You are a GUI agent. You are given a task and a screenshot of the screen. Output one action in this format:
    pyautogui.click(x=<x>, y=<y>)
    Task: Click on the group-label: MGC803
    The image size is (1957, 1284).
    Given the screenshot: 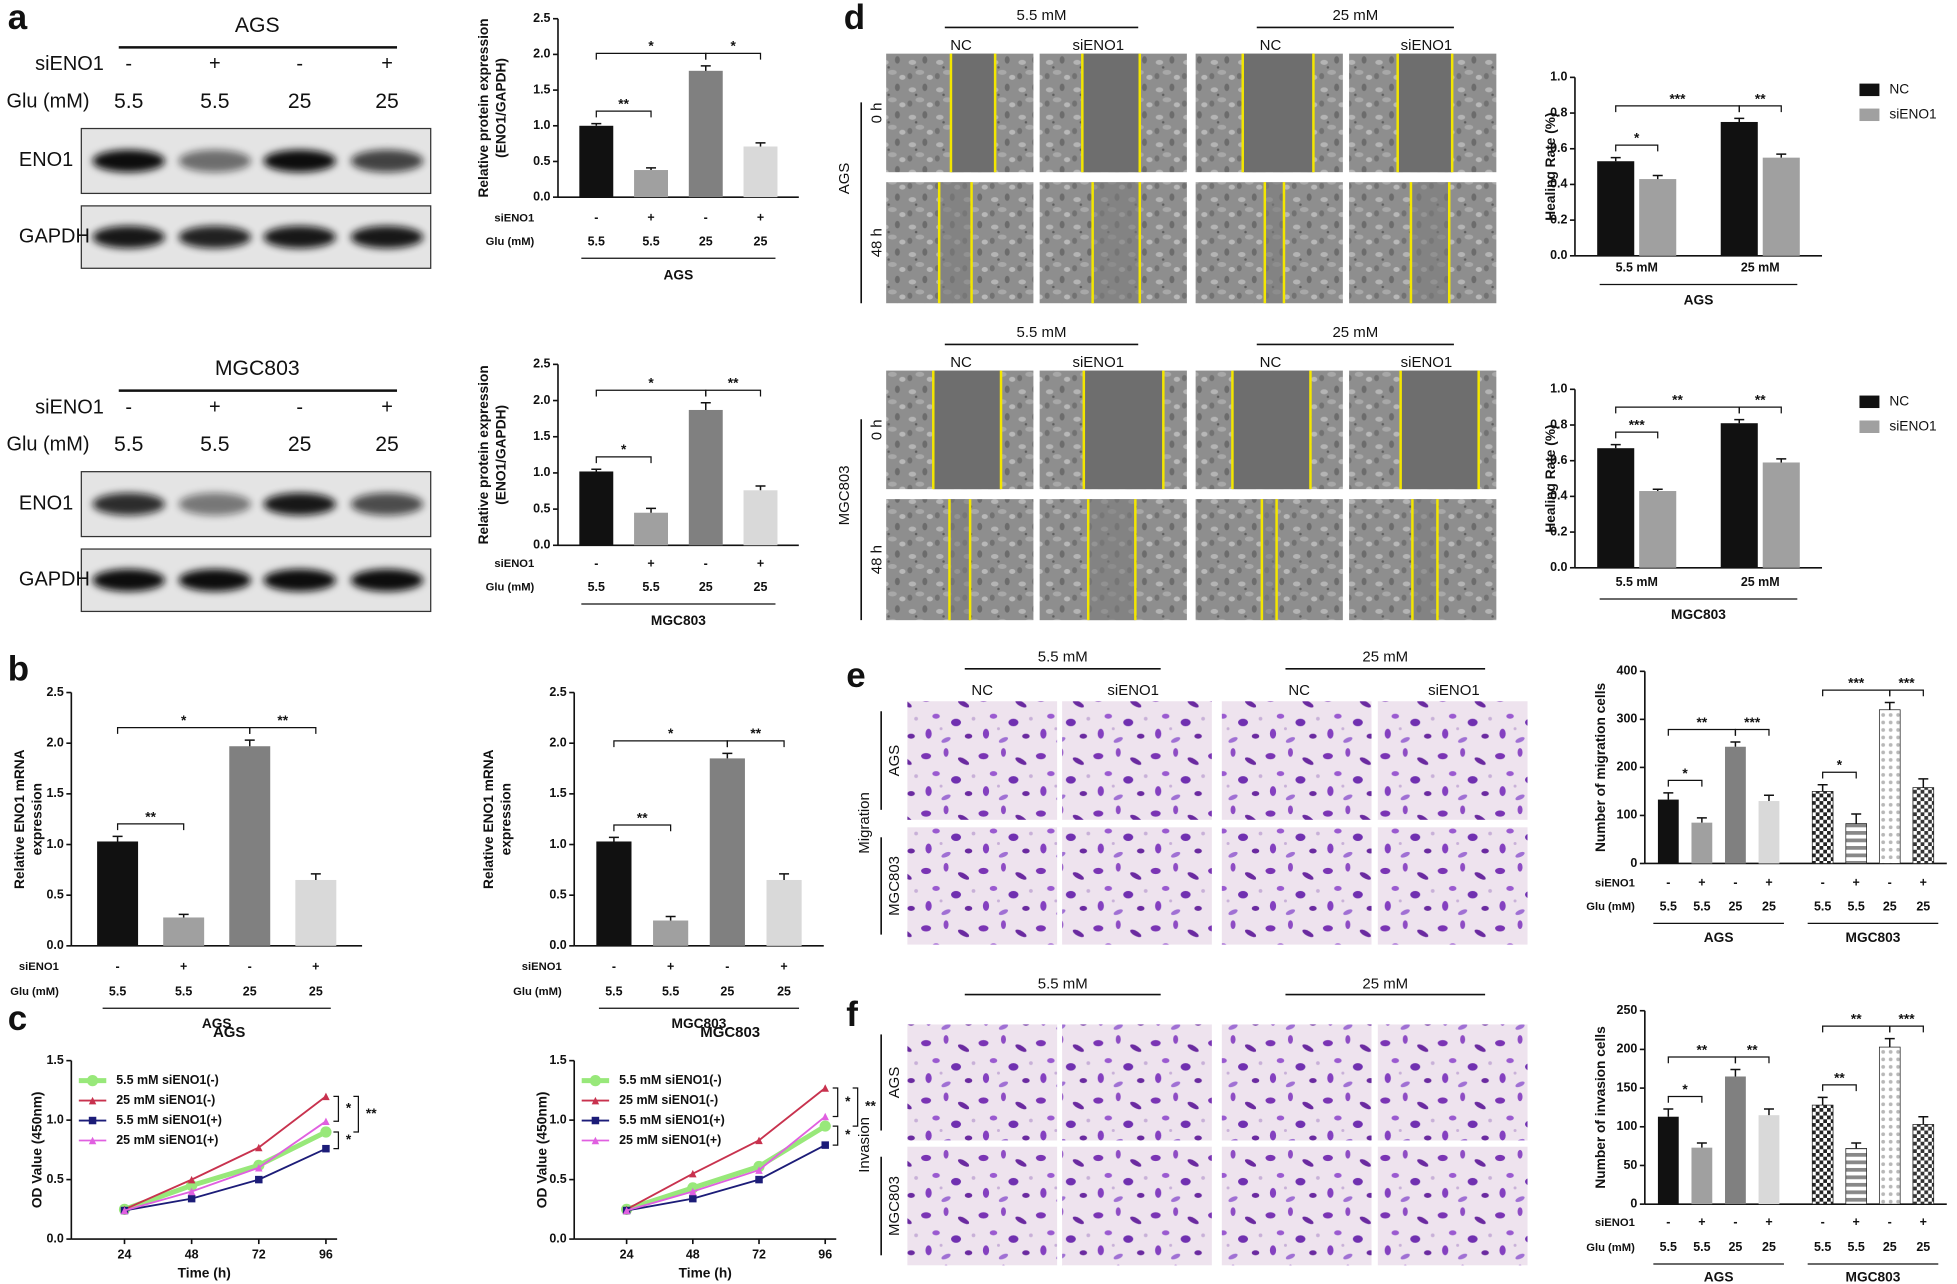 What is the action you would take?
    pyautogui.click(x=1873, y=937)
    